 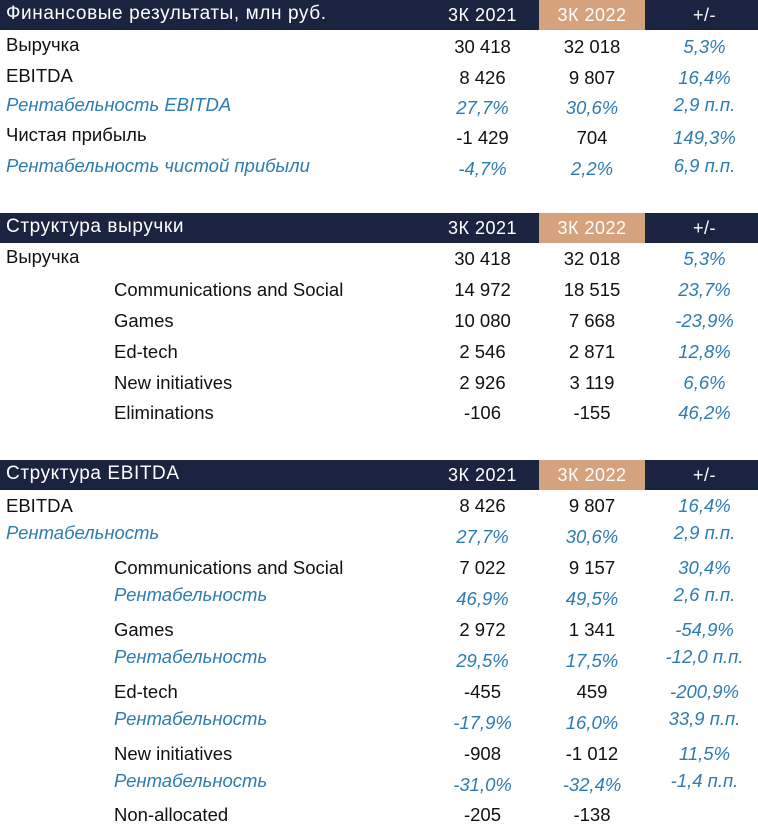 What do you see at coordinates (482, 784) in the screenshot?
I see `value-3q2021: -31,0%` at bounding box center [482, 784].